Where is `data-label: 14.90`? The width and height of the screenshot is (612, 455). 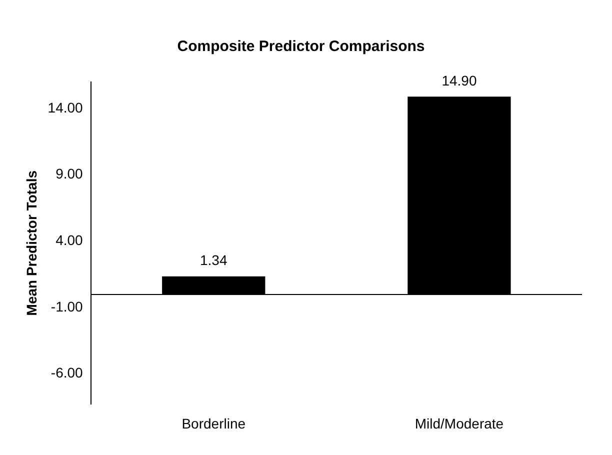
data-label: 14.90 is located at coordinates (459, 80).